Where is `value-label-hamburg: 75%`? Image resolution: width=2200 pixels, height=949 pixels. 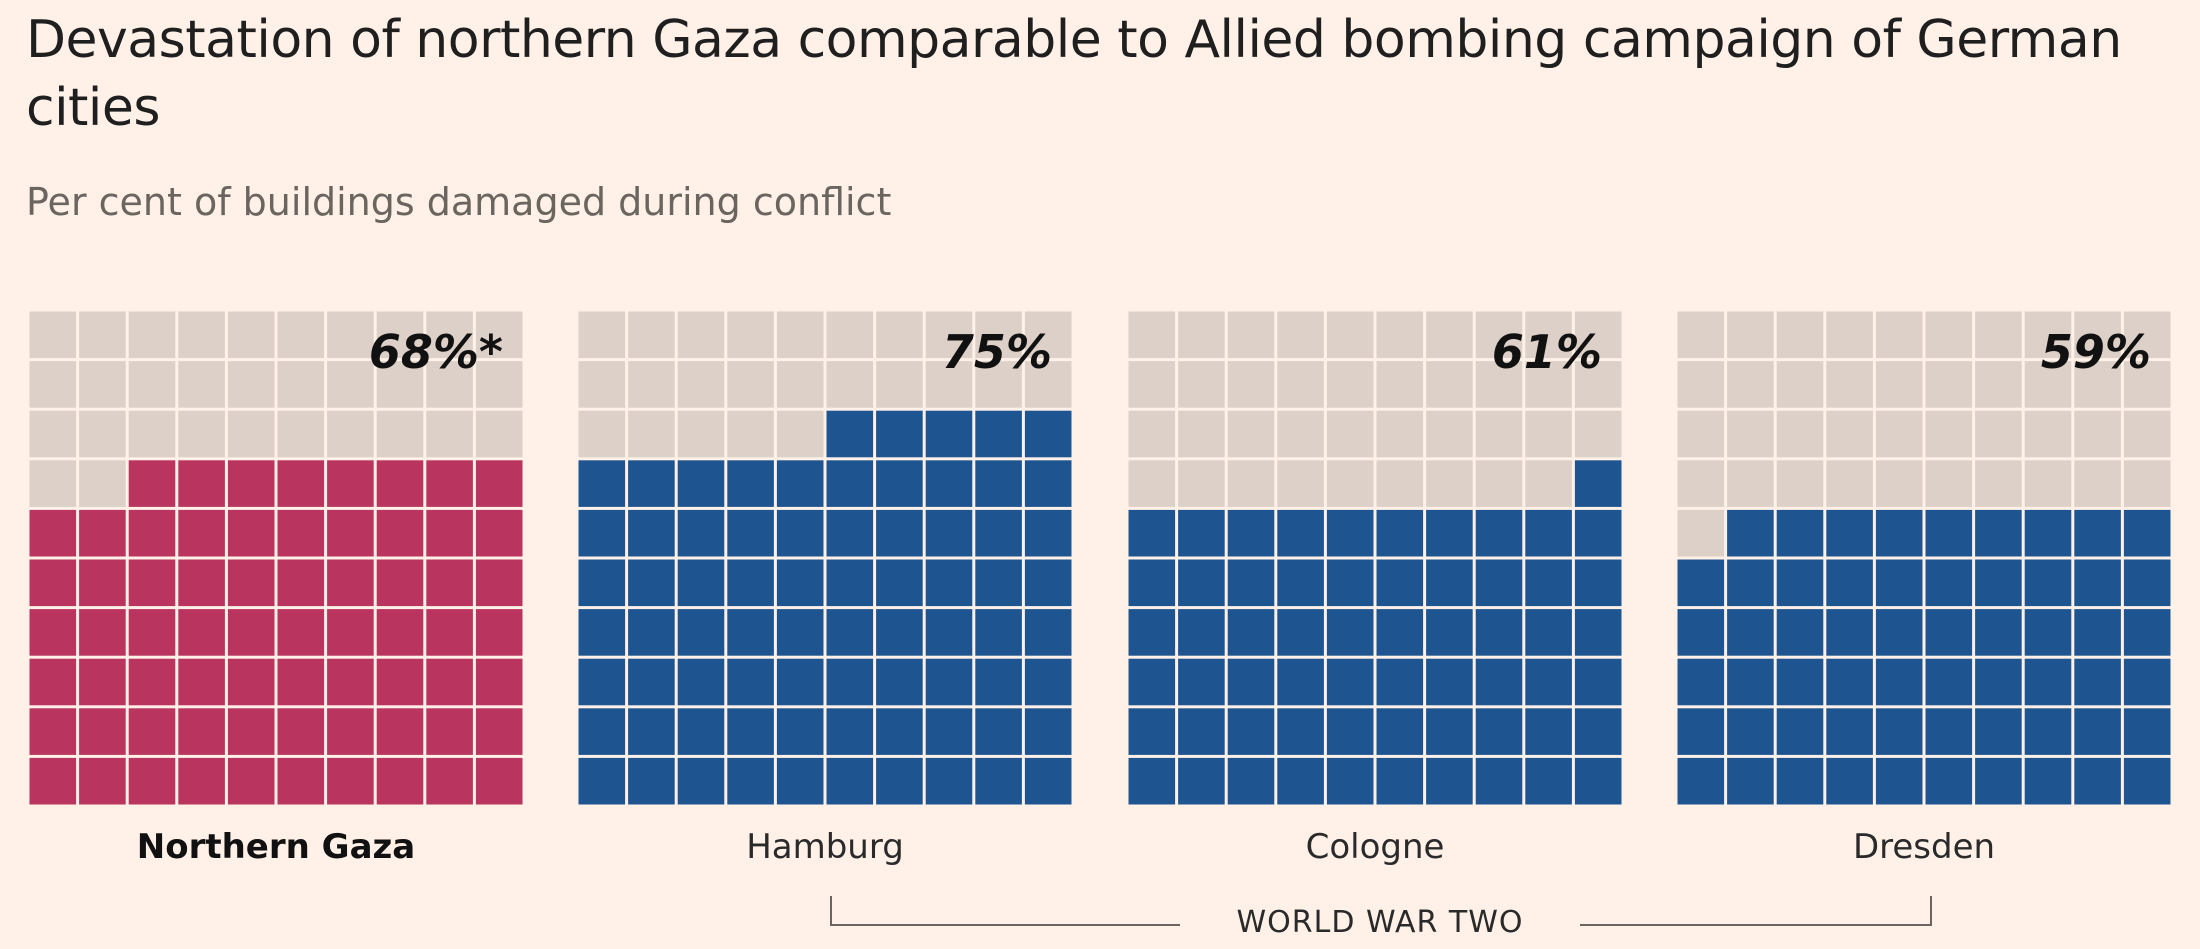
value-label-hamburg: 75% is located at coordinates (996, 352).